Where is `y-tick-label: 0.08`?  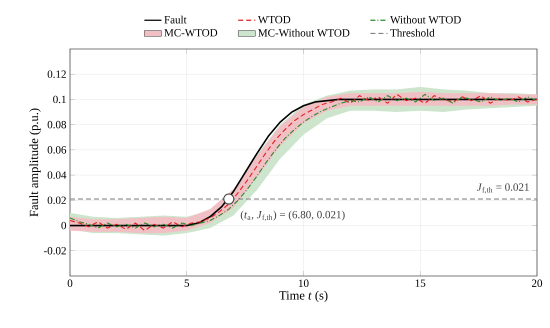
y-tick-label: 0.08 is located at coordinates (57, 124).